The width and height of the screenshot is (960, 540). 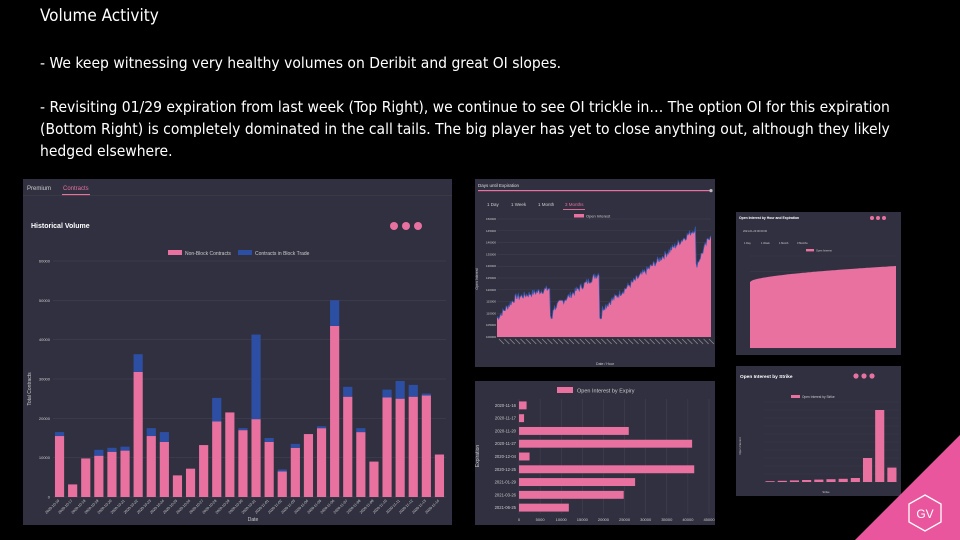 What do you see at coordinates (30, 389) in the screenshot?
I see `y-axis-label: Total Contracts` at bounding box center [30, 389].